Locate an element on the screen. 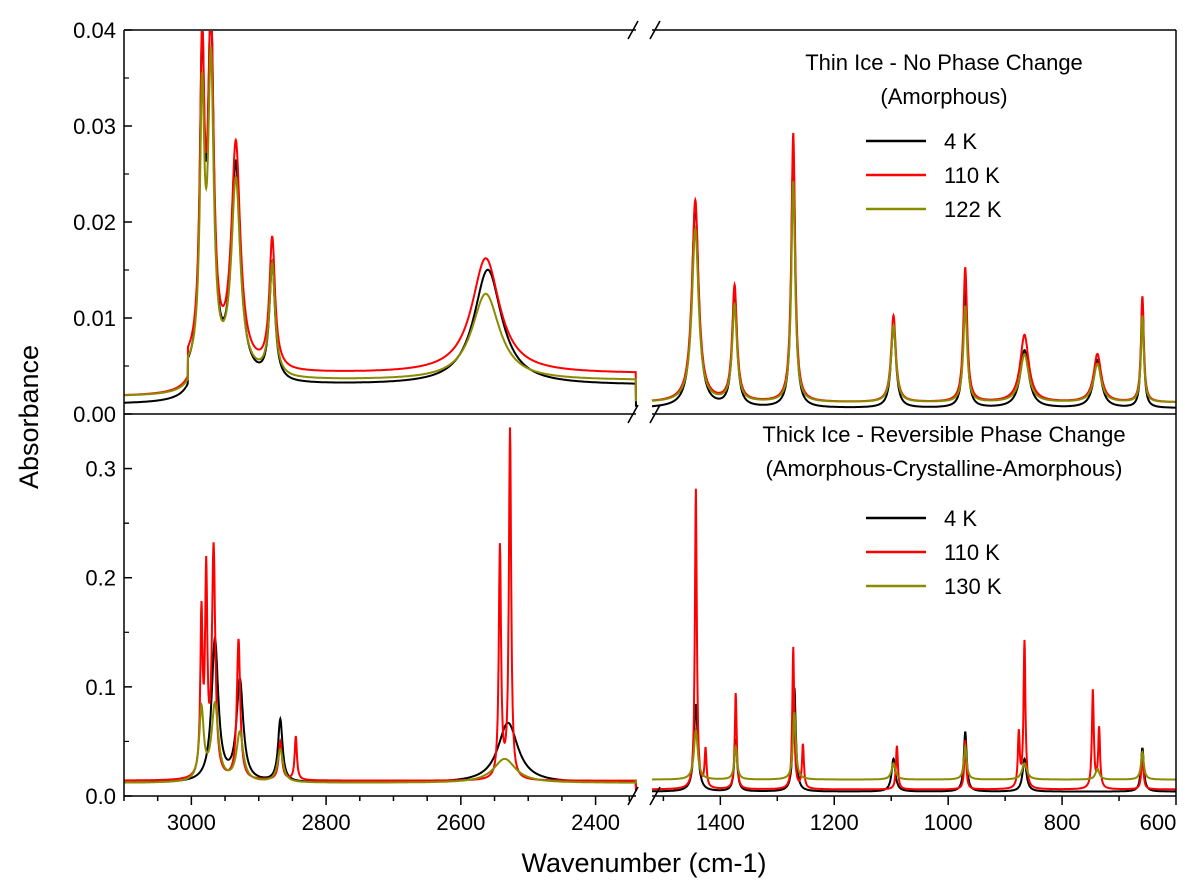  y-tick-label: 0.04 is located at coordinates (94, 30).